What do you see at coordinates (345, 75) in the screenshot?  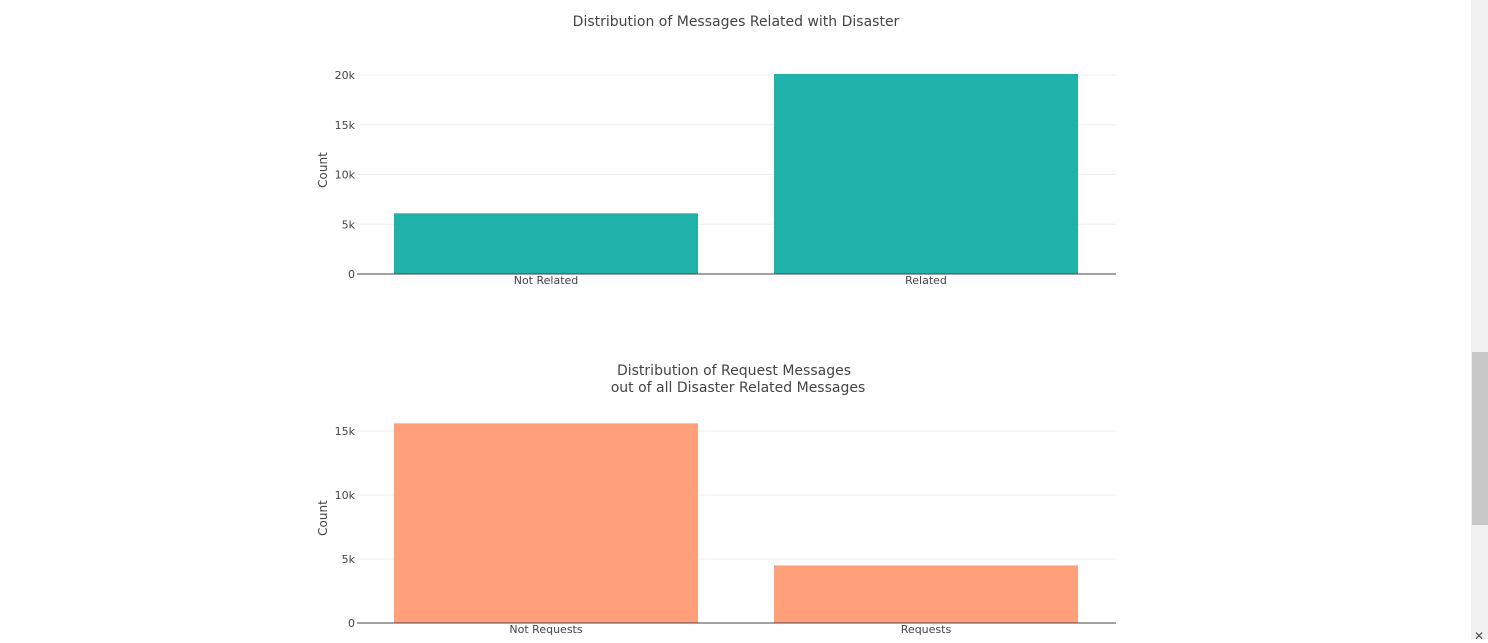 I see `y-tick-label: 20k` at bounding box center [345, 75].